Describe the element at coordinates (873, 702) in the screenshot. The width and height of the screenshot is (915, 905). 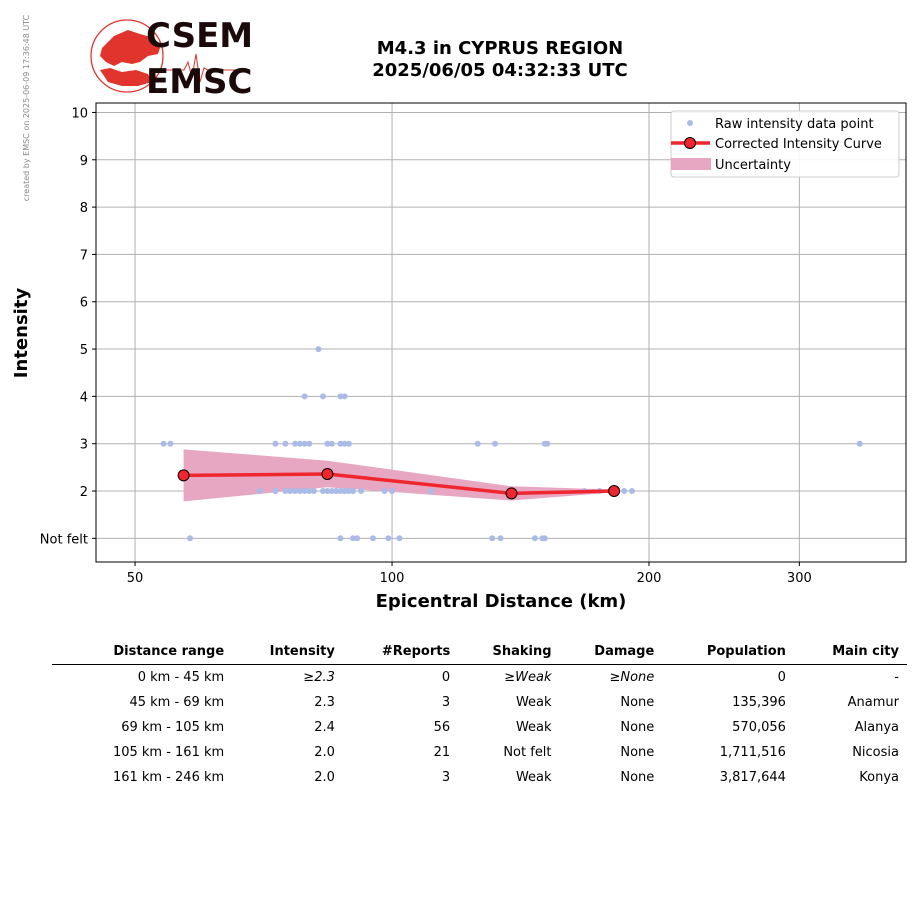
I see `cell-city: Anamur` at that location.